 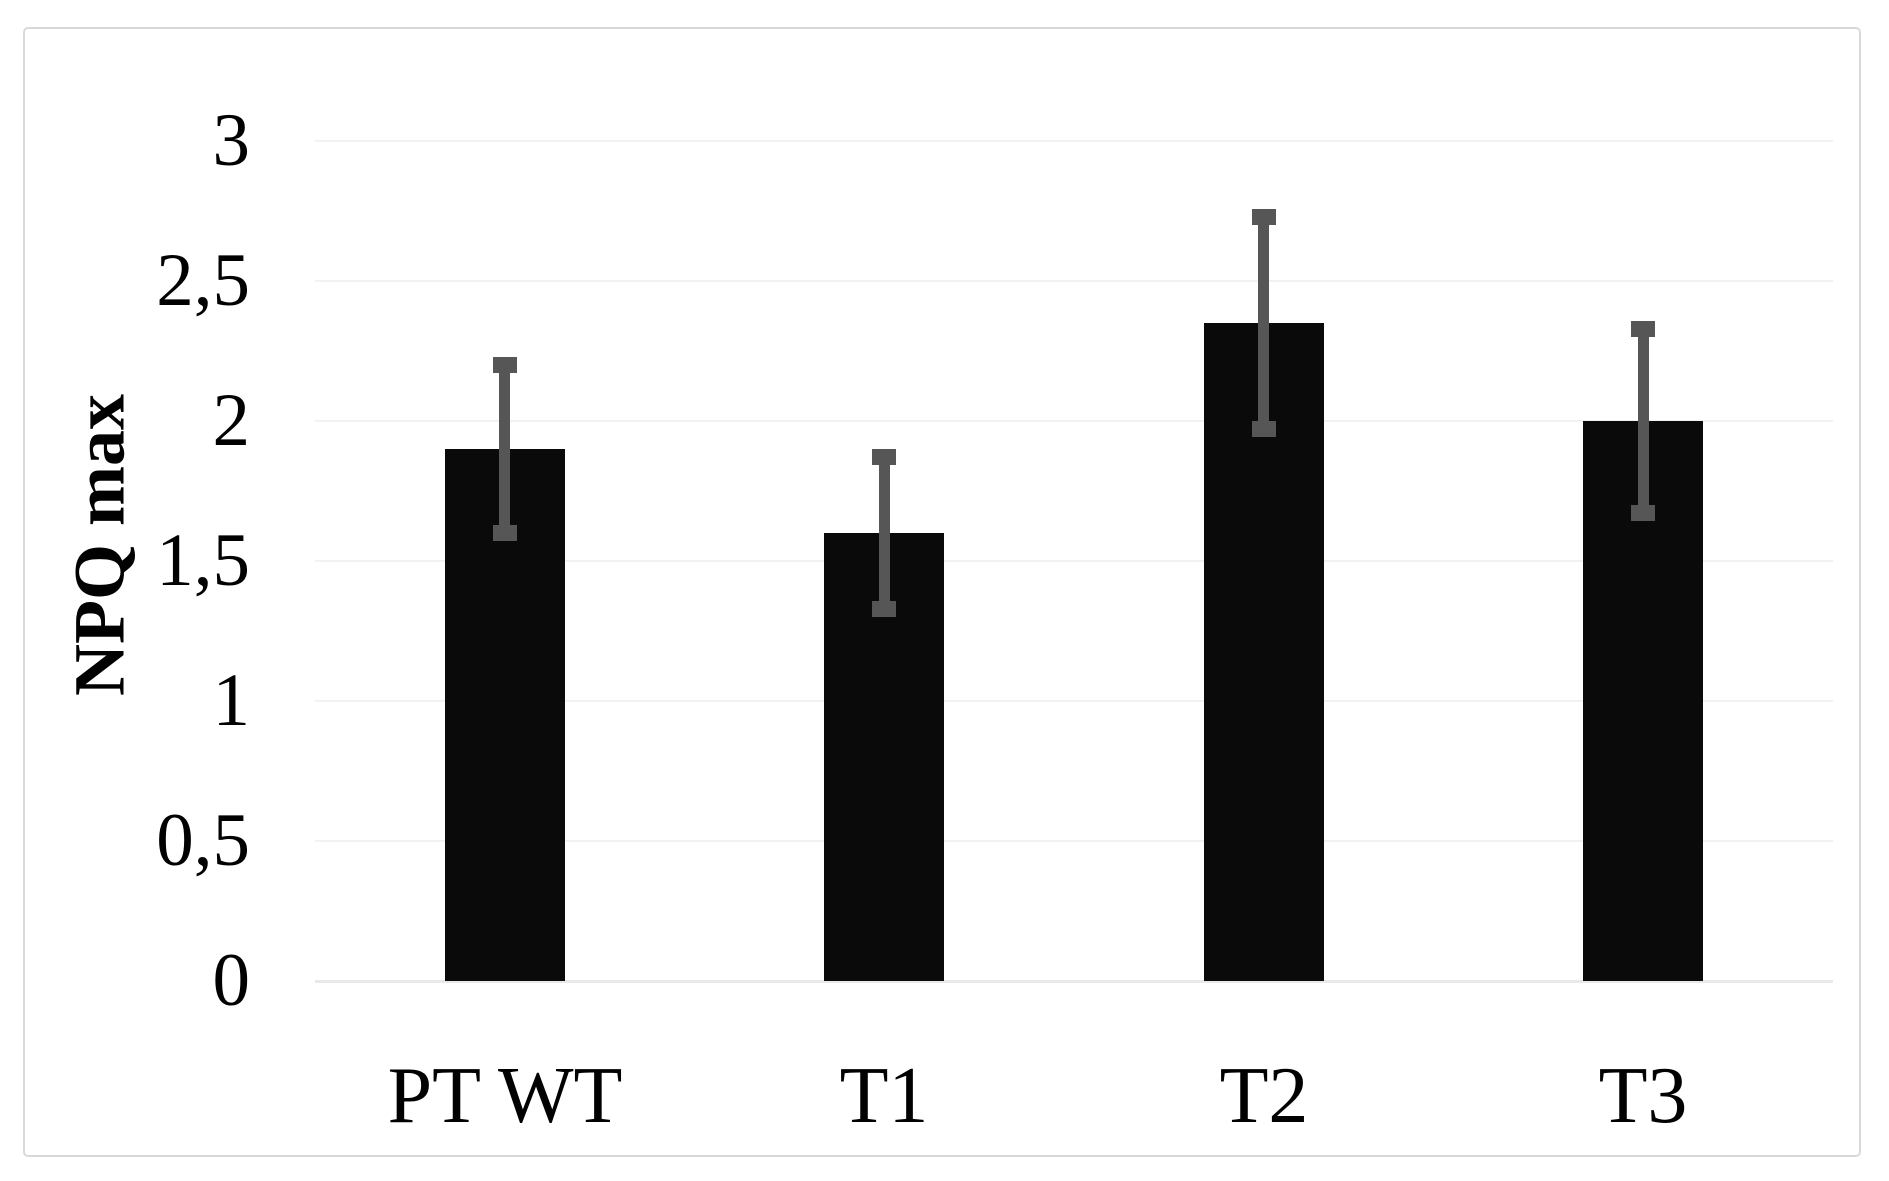 What do you see at coordinates (203, 560) in the screenshot?
I see `y-tick-label: 1,5` at bounding box center [203, 560].